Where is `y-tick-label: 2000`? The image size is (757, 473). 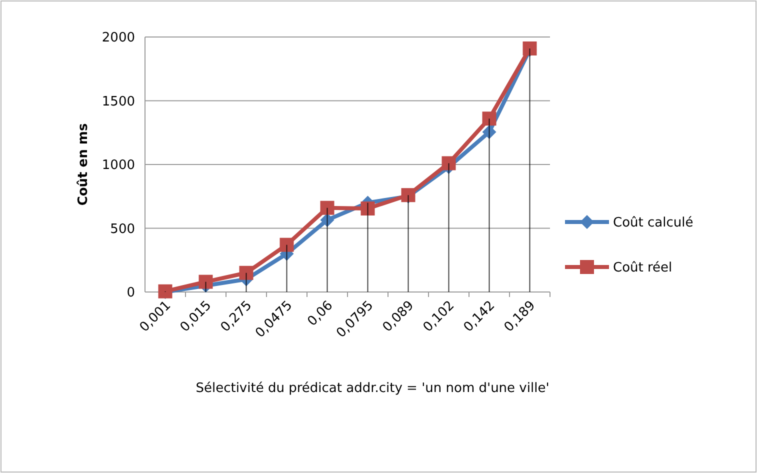
y-tick-label: 2000 is located at coordinates (118, 38).